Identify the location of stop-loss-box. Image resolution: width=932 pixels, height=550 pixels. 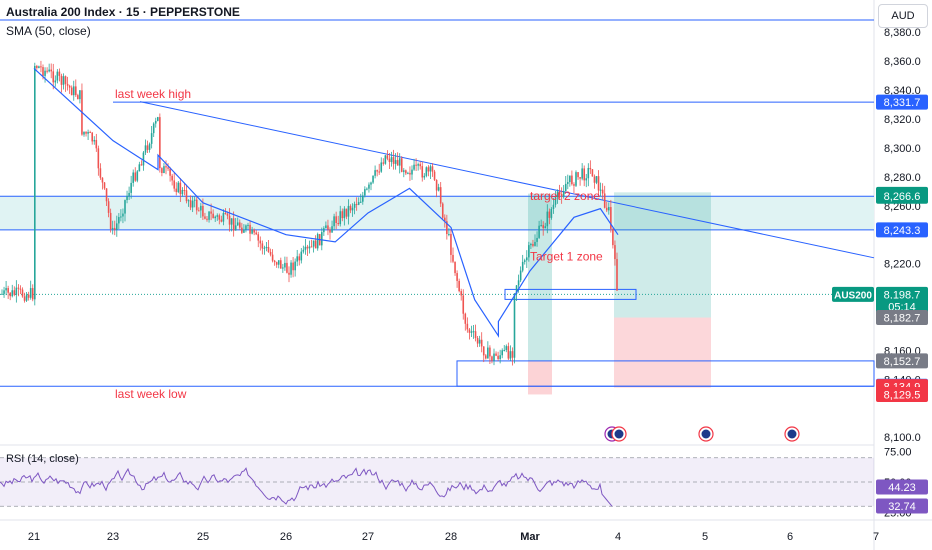
(662, 352).